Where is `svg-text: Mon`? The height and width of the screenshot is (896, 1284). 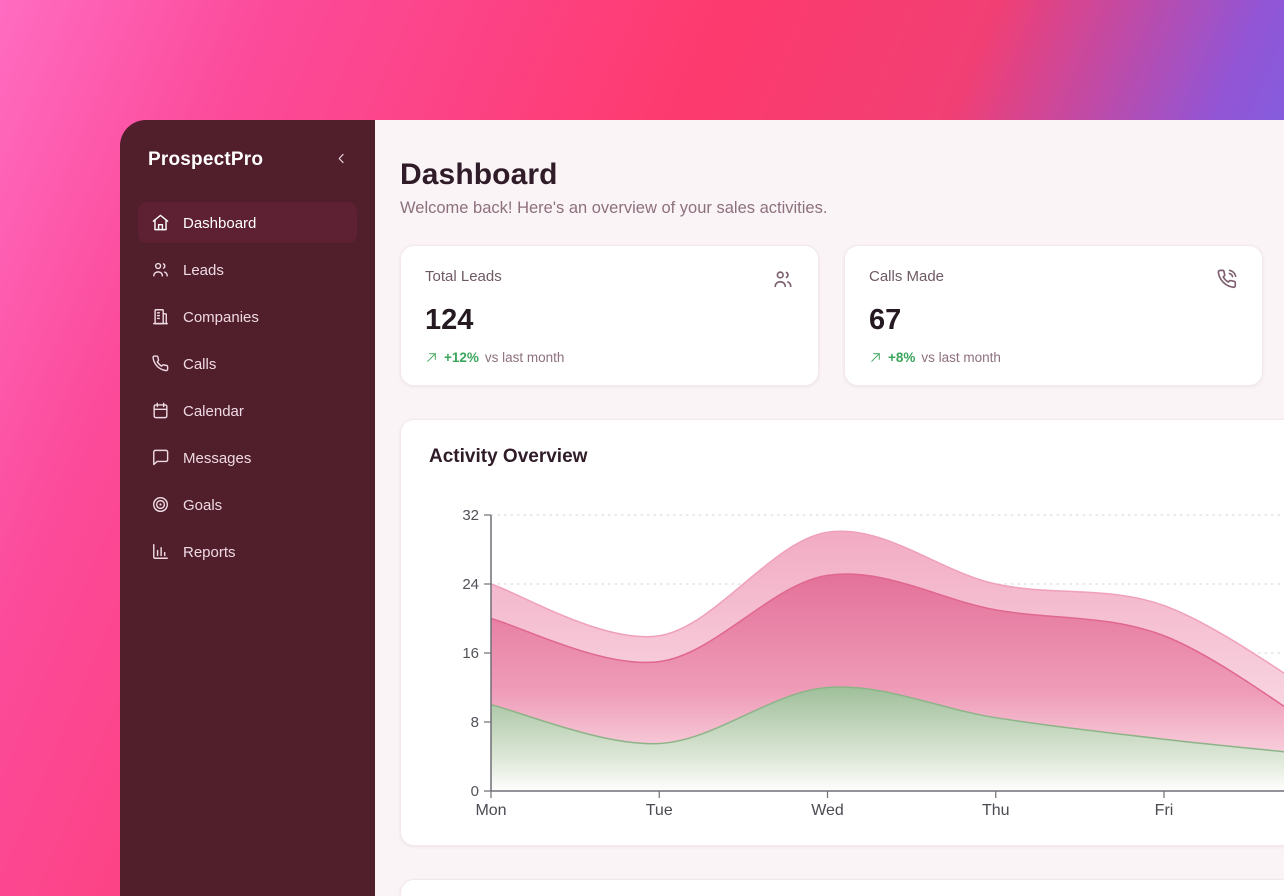 svg-text: Mon is located at coordinates (490, 810).